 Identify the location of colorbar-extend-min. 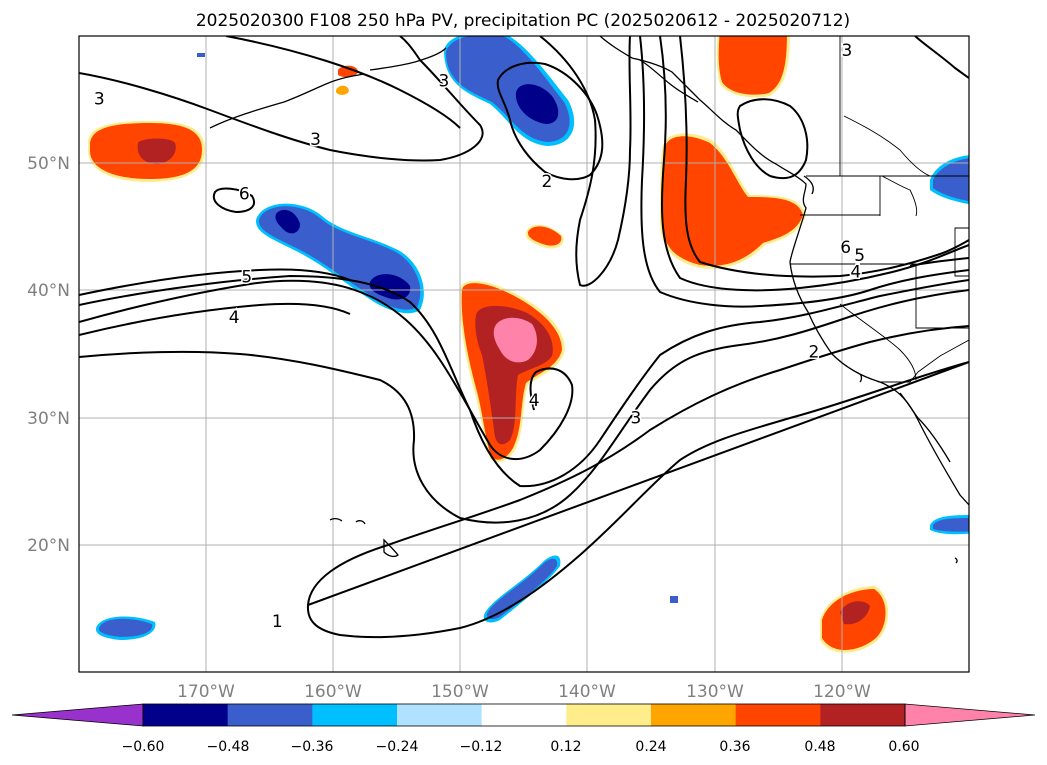
(77, 715).